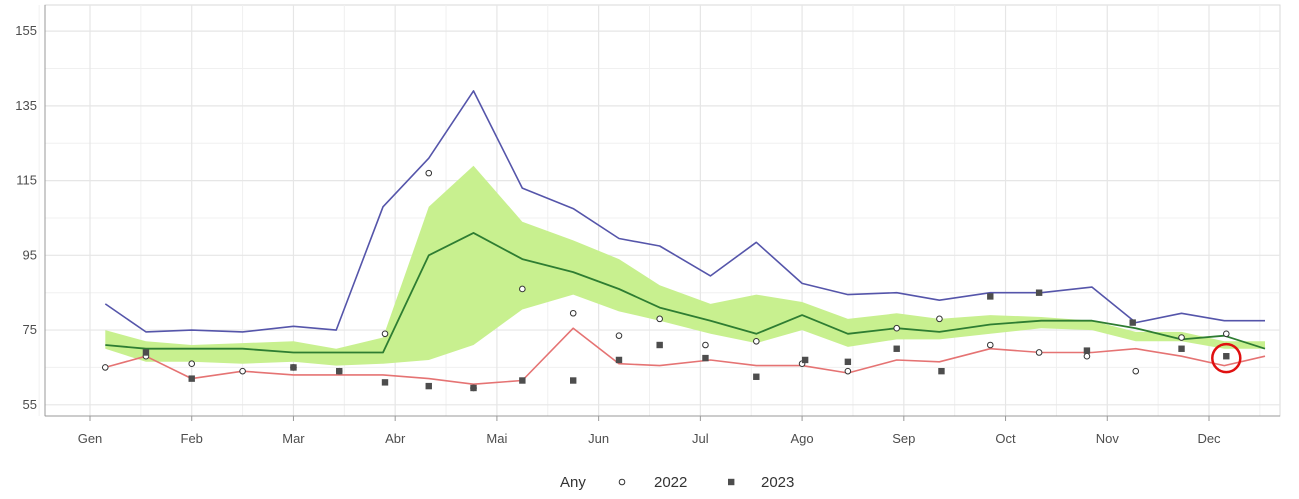 Image resolution: width=1299 pixels, height=499 pixels. I want to click on x-tick-label: Mar, so click(293, 438).